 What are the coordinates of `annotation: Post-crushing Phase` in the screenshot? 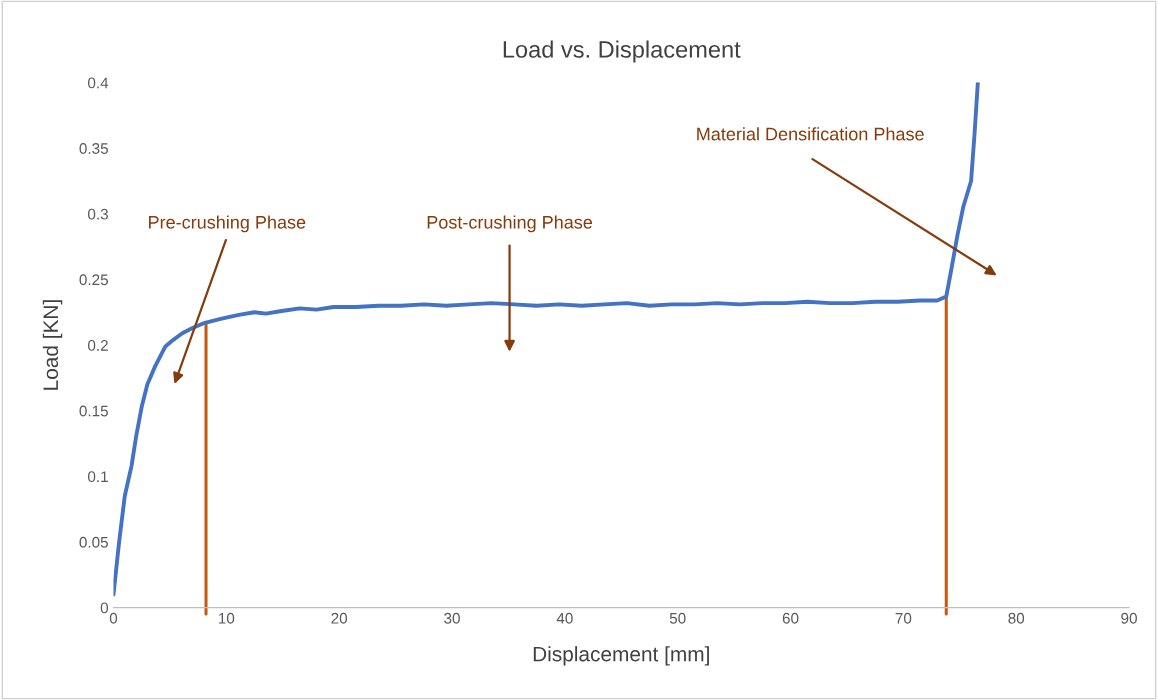 It's located at (510, 224).